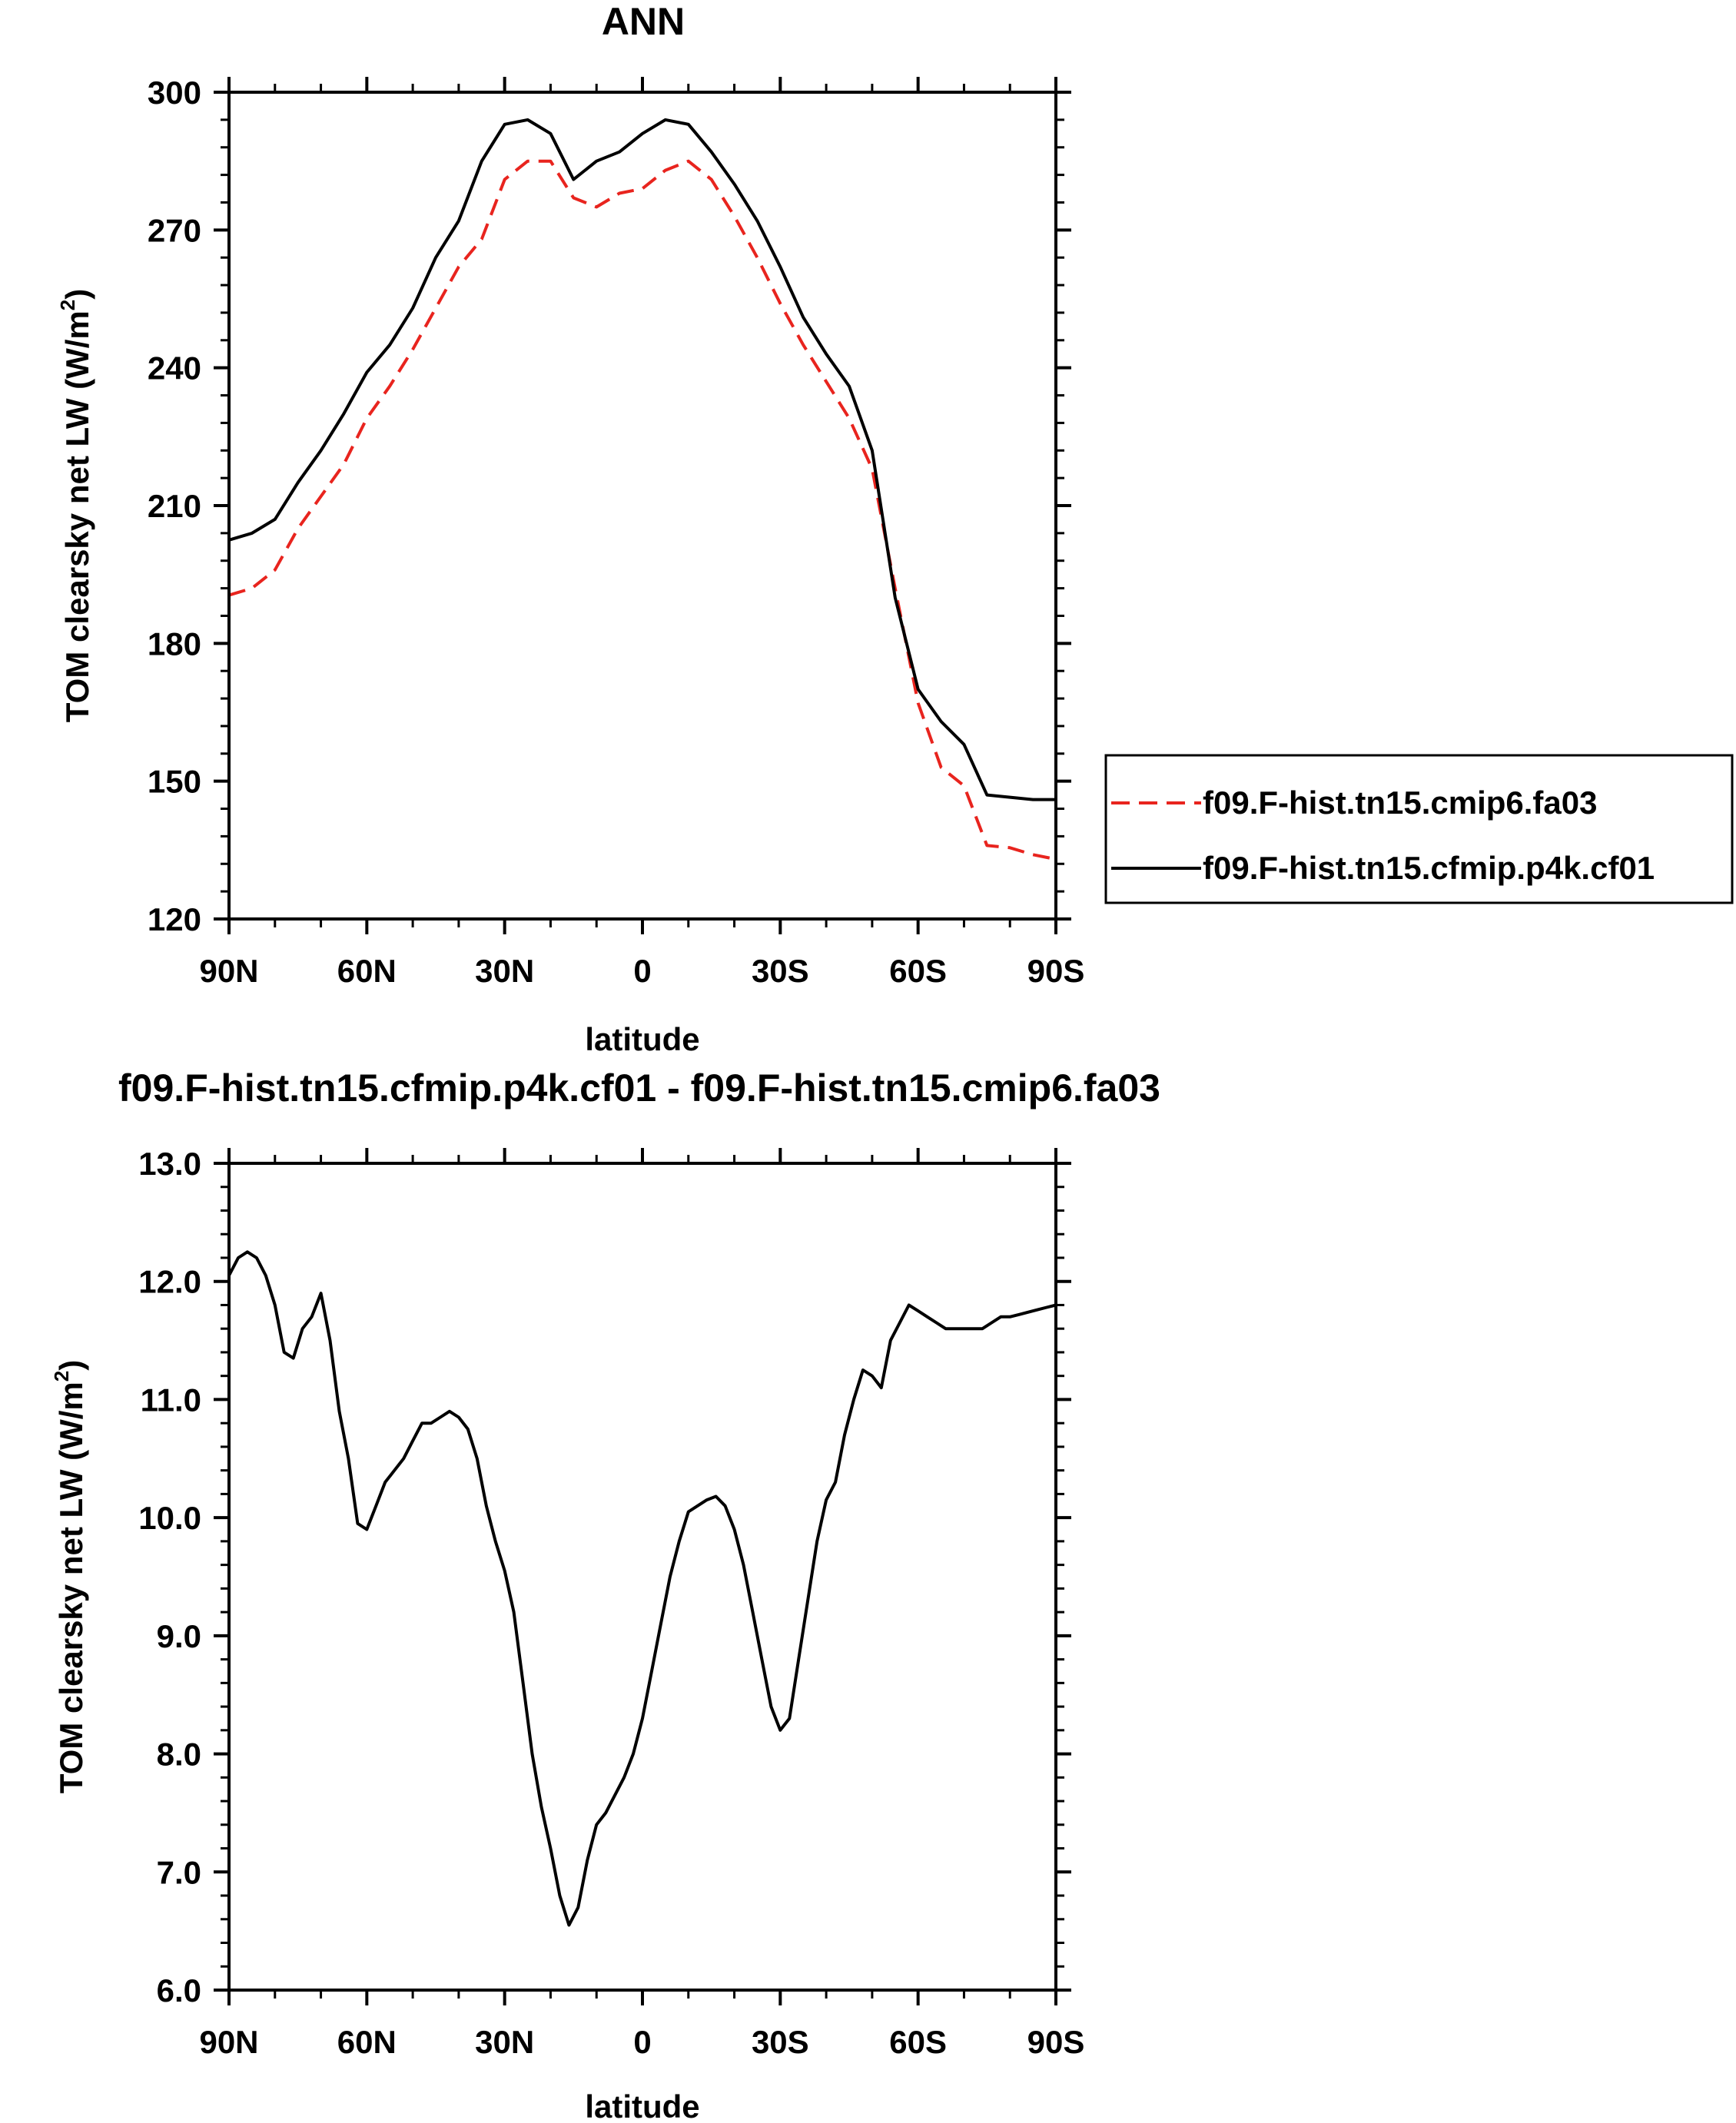 The height and width of the screenshot is (2123, 1736). I want to click on chart-1-ylabel-sup: 2, so click(68, 305).